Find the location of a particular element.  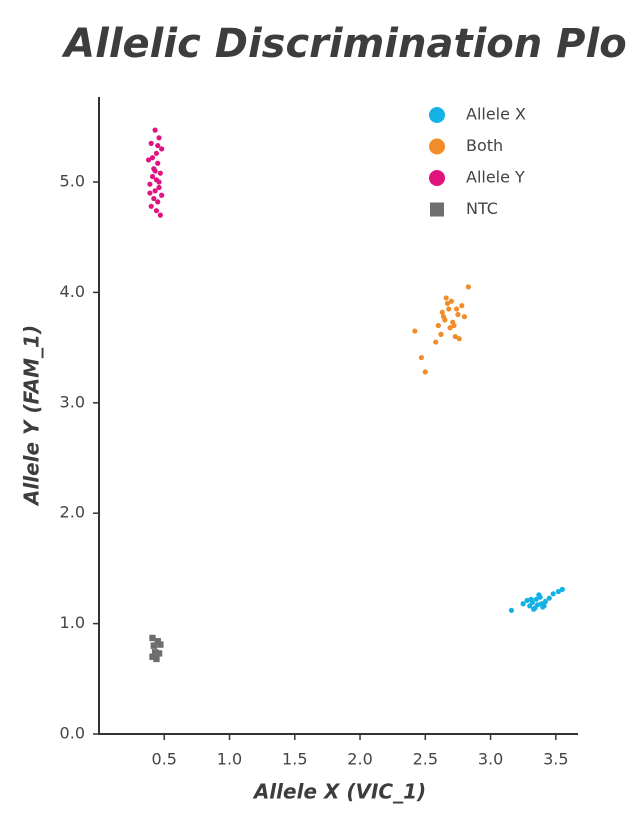

chart-title: Allelic Discrimination Plot is located at coordinates (343, 44).